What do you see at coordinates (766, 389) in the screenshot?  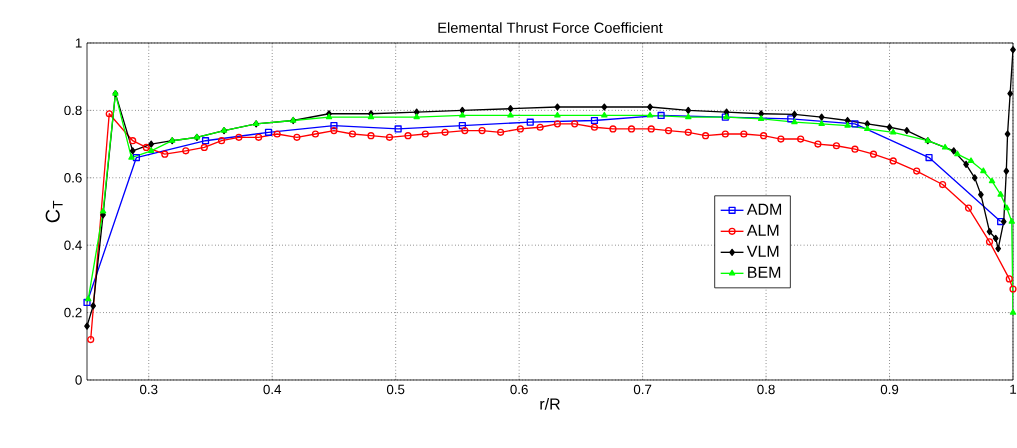 I see `x-tick-label: 0.8` at bounding box center [766, 389].